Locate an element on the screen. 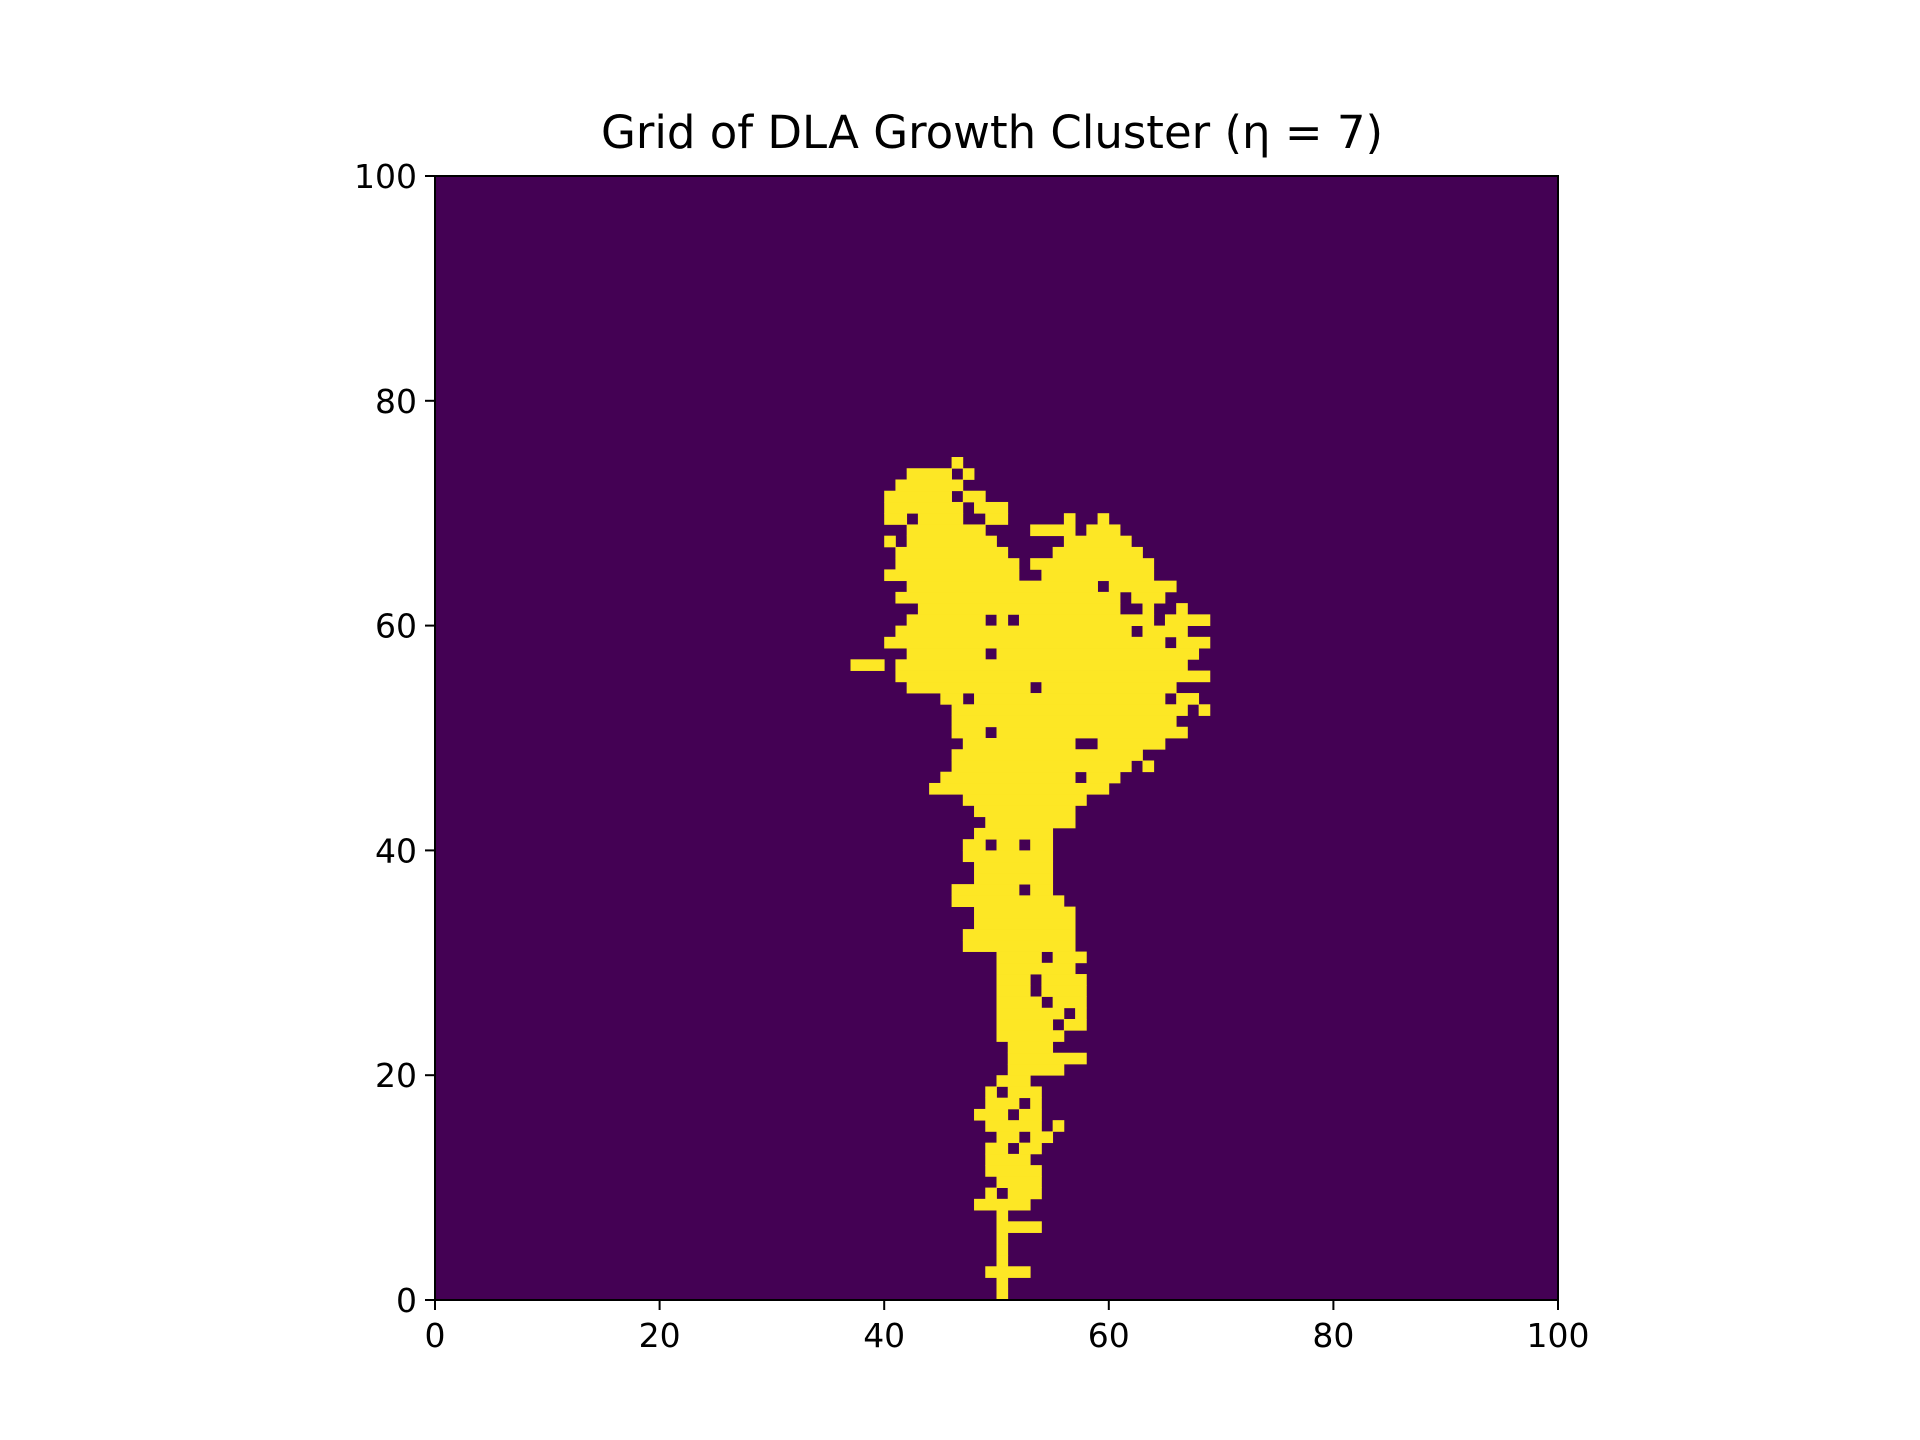  x-tick-label: 80 is located at coordinates (1333, 1335).